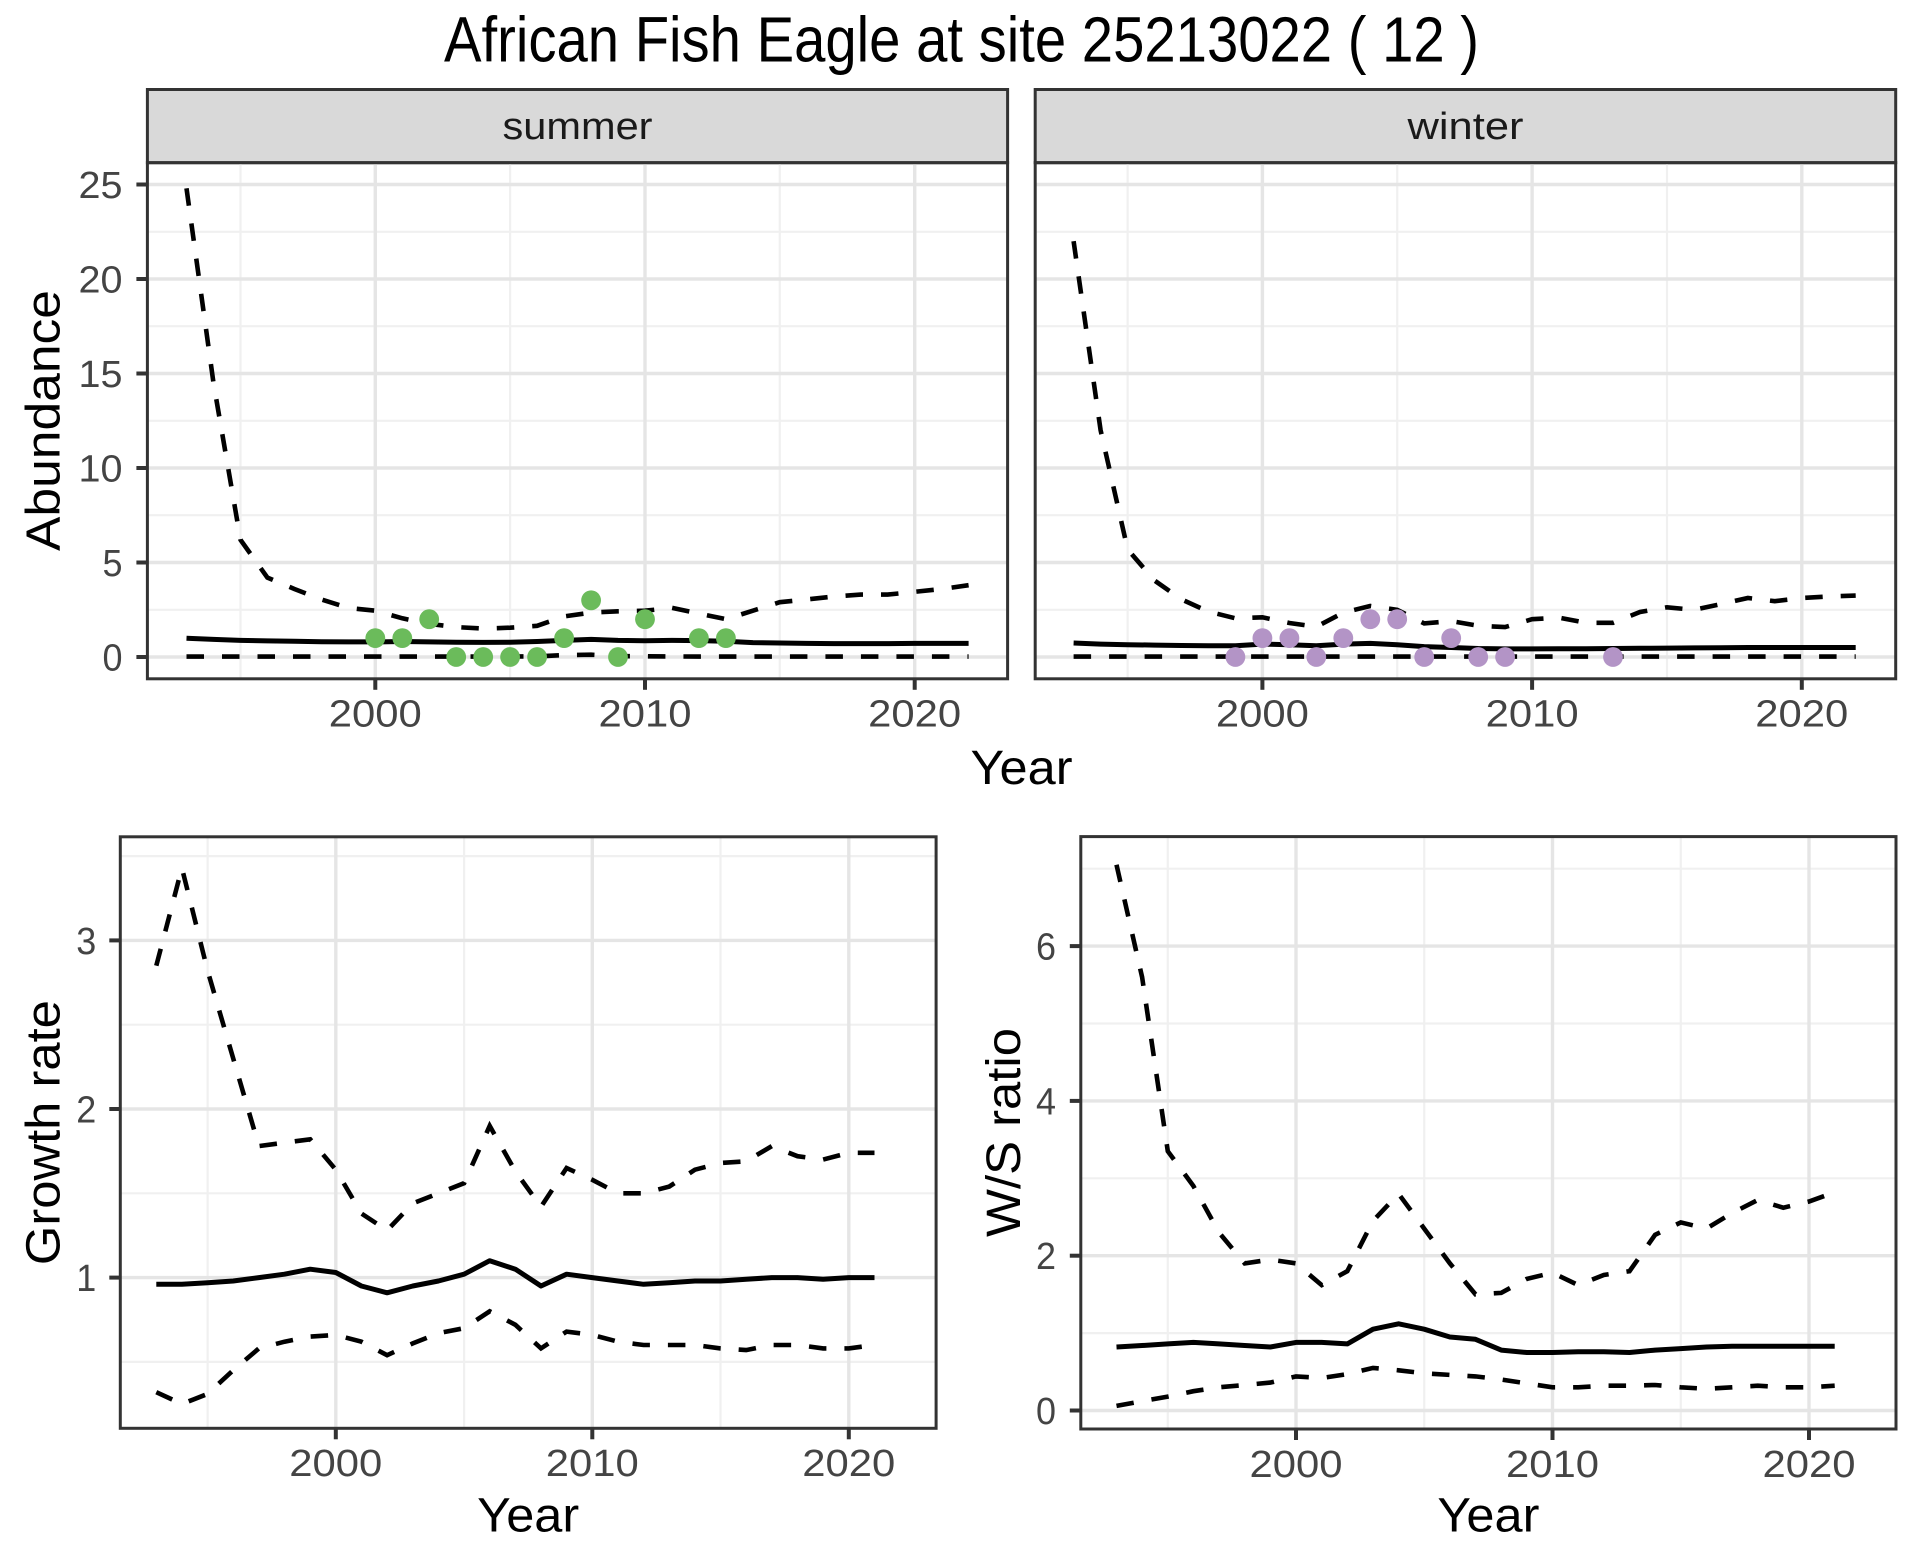  I want to click on svg-text: 25, so click(101, 186).